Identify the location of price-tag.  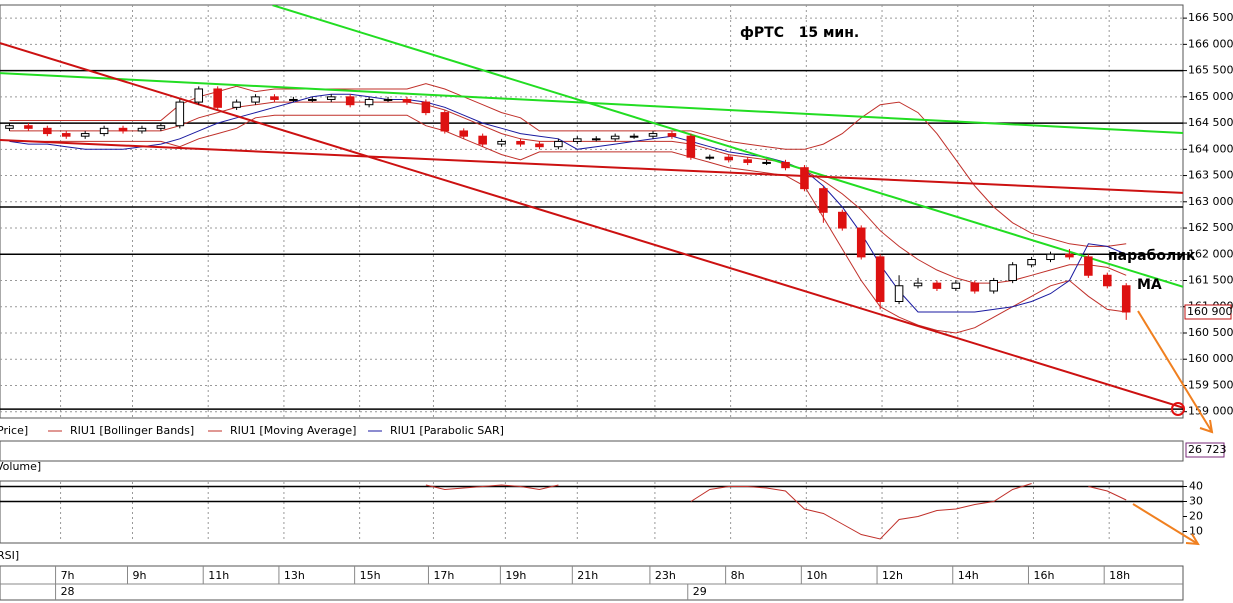
(1208, 312).